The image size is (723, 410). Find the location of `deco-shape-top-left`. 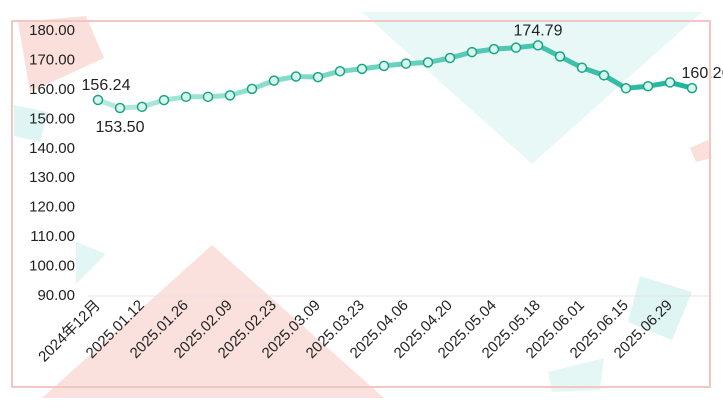

deco-shape-top-left is located at coordinates (61, 54).